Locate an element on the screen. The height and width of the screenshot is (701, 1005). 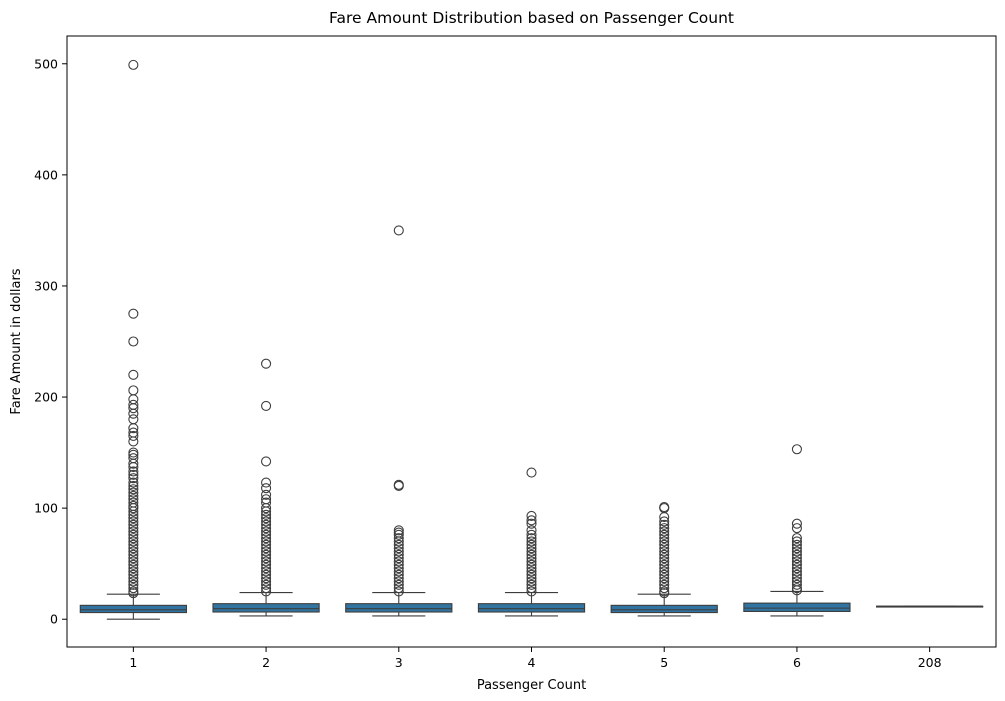
y-axis-label: Fare Amount in dollars is located at coordinates (16, 341).